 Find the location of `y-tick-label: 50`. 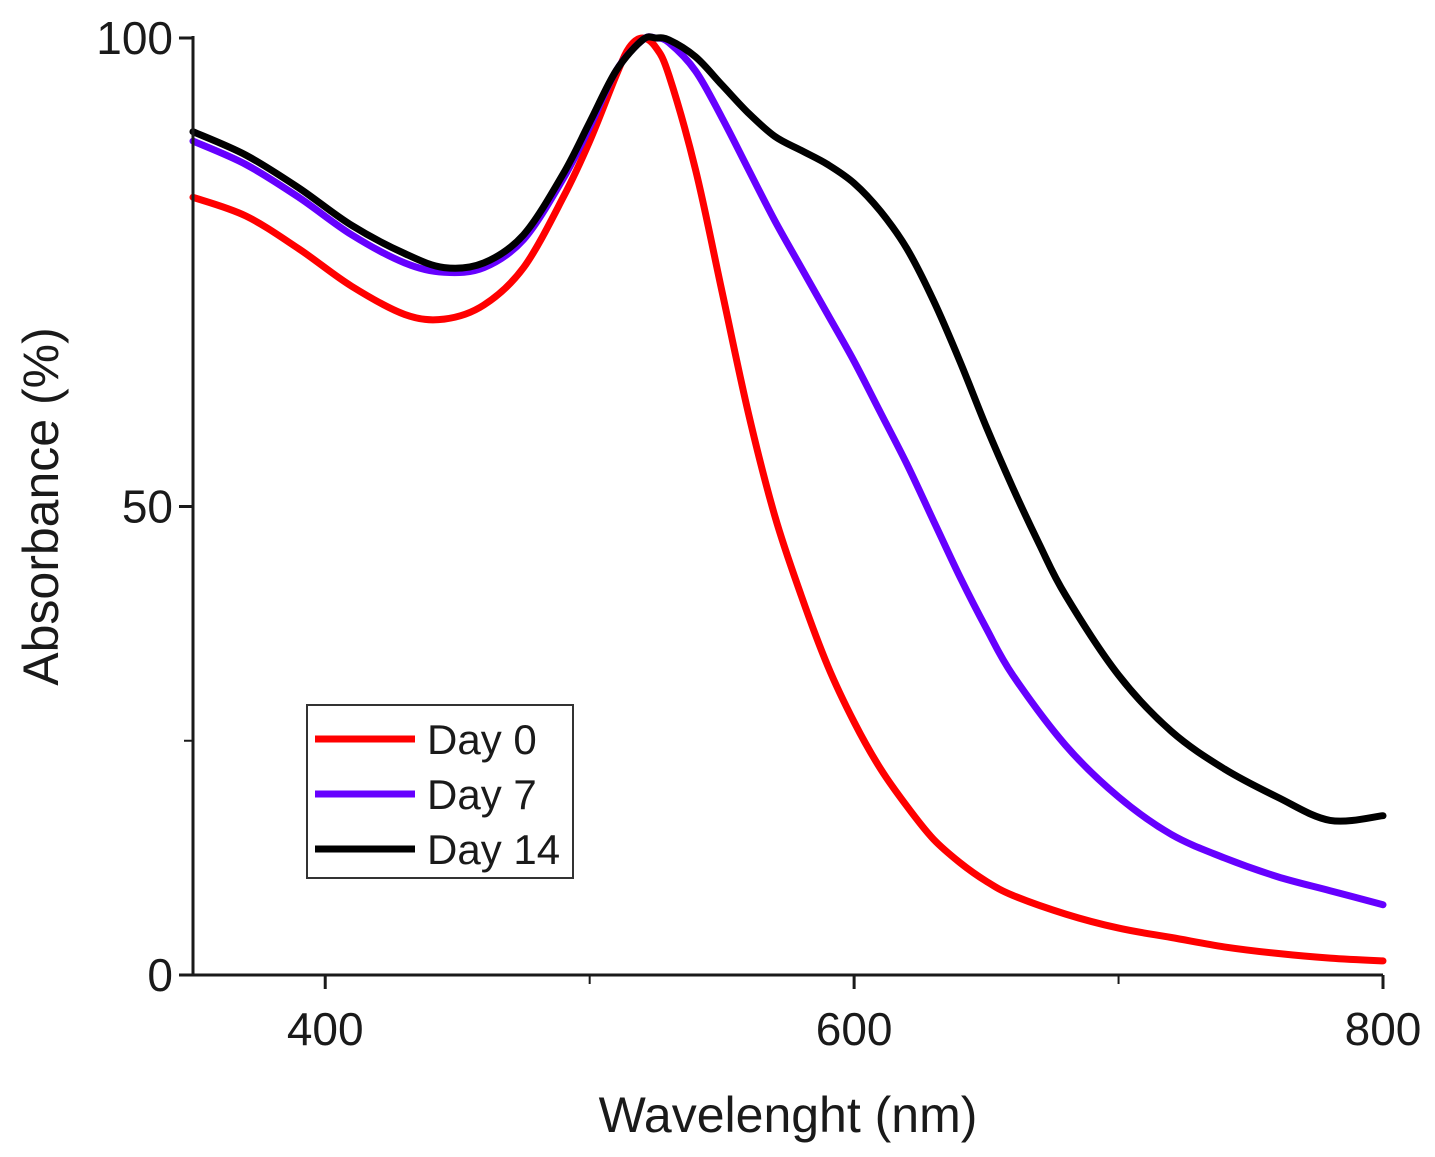

y-tick-label: 50 is located at coordinates (147, 507).